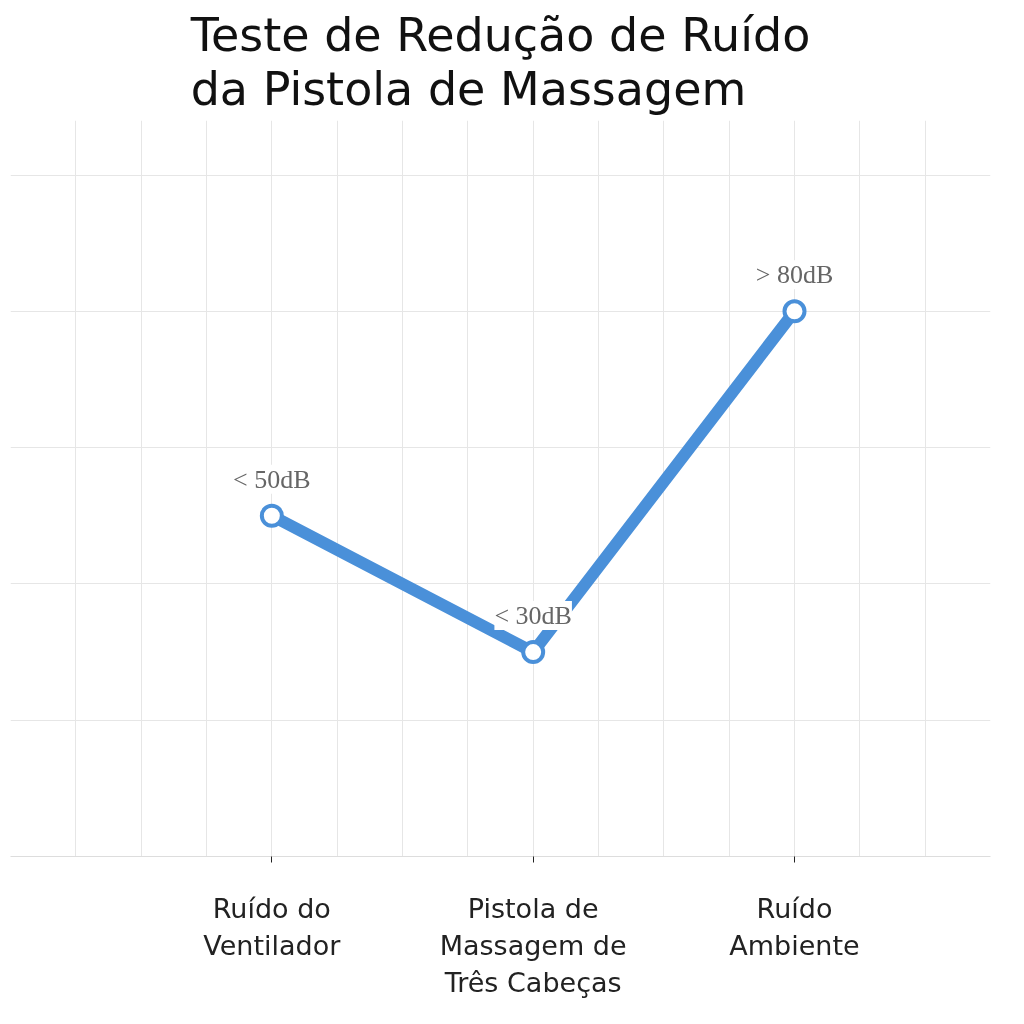  I want to click on chart-title: Teste de Redução de Ruído da Pistola de Massagem, so click(500, 61).